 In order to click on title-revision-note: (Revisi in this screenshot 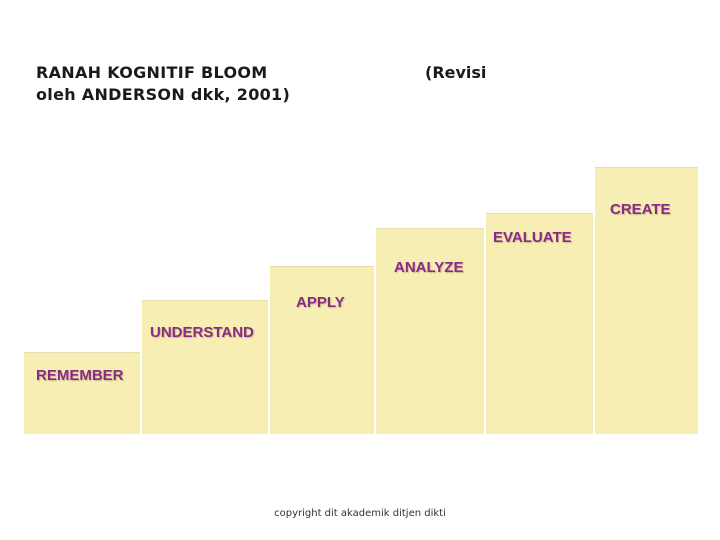, I will do `click(456, 72)`.